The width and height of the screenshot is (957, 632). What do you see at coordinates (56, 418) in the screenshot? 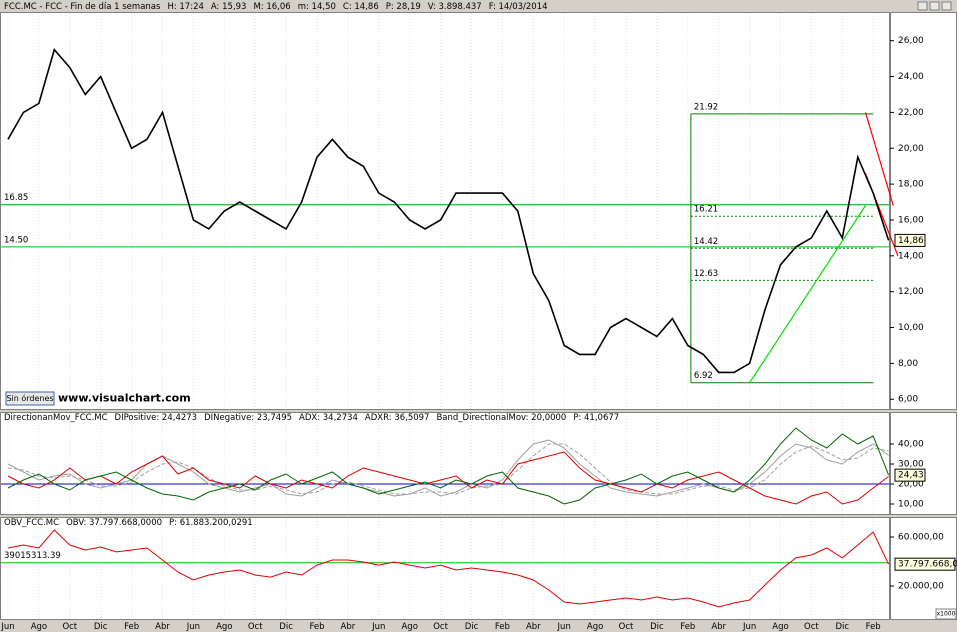
I see `indicator-title: DirectionanMov_FCC.MC` at bounding box center [56, 418].